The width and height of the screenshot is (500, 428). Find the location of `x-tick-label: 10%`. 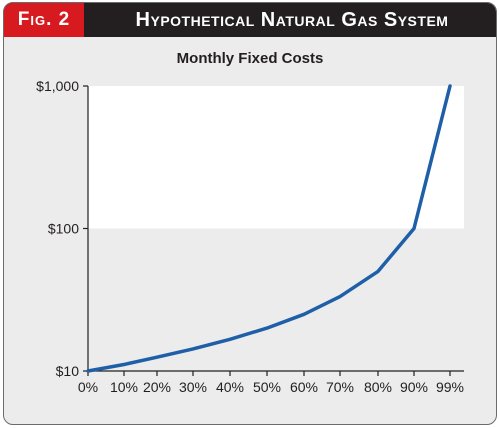

x-tick-label: 10% is located at coordinates (124, 387).